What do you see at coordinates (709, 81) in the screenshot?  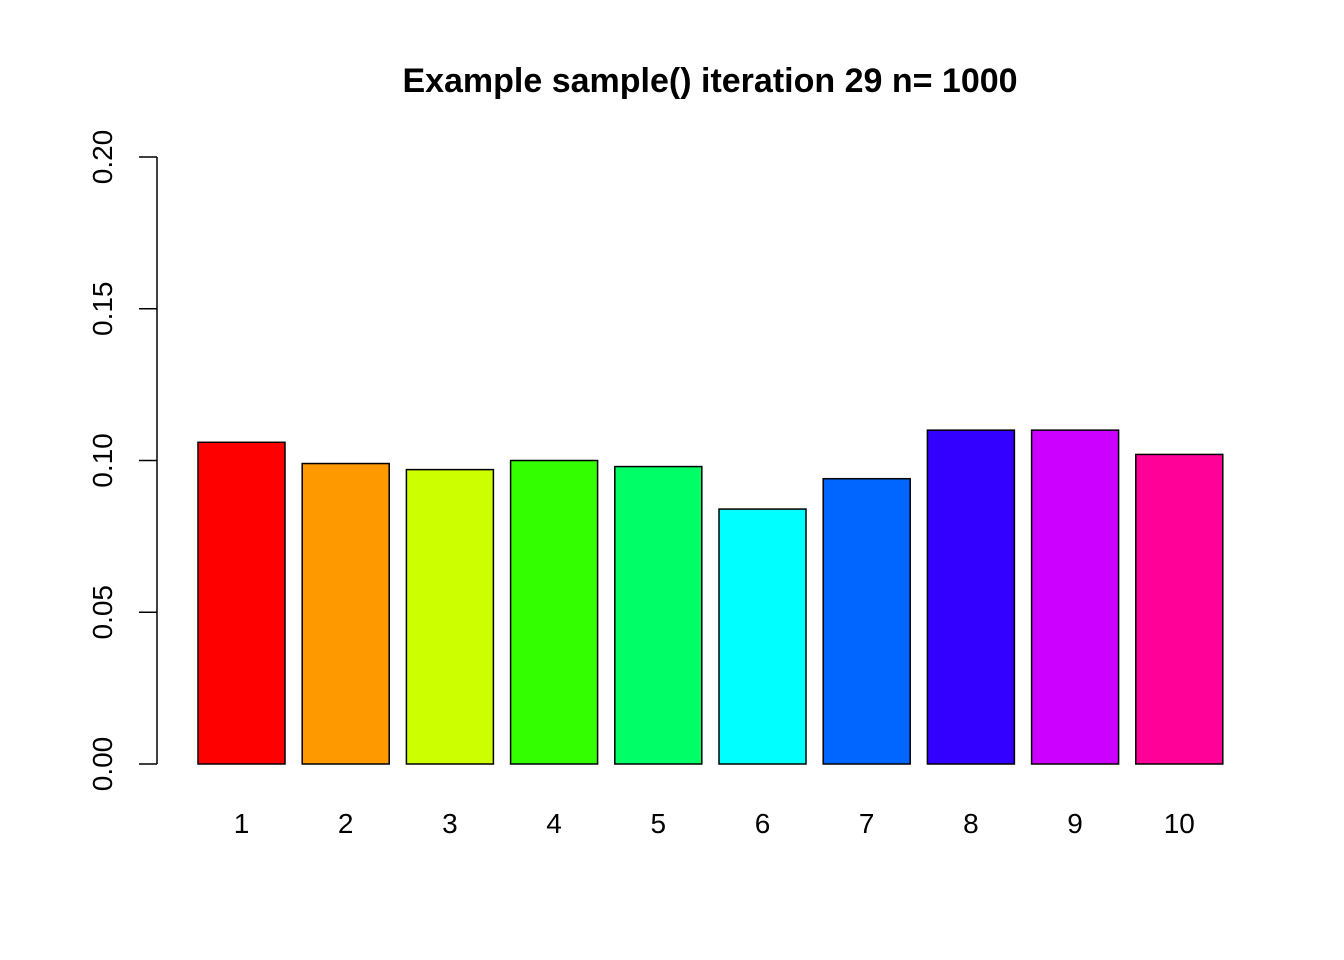 I see `chart-title: Example sample() iteration 29 n= 1000` at bounding box center [709, 81].